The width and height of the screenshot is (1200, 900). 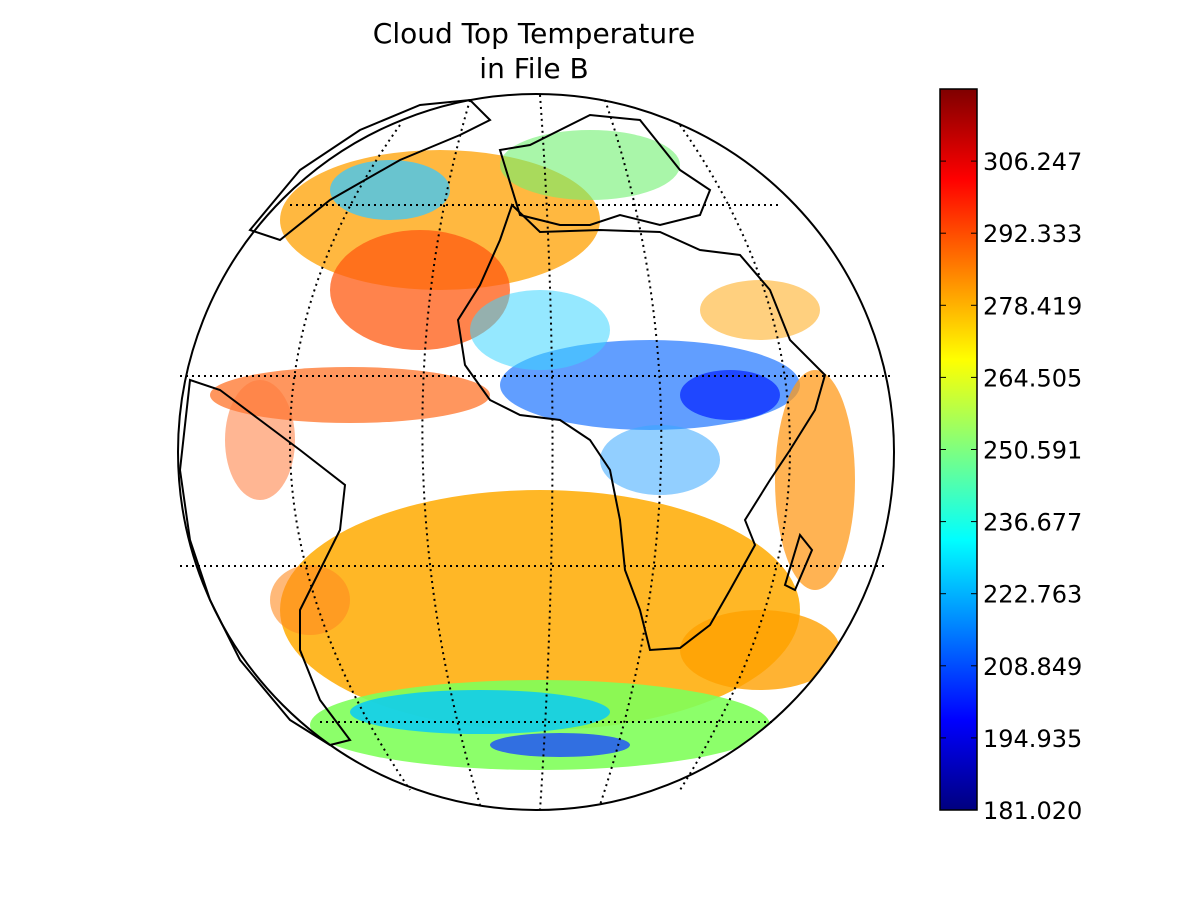 I want to click on colorbar-tick-label: 208.849, so click(x=1032, y=667).